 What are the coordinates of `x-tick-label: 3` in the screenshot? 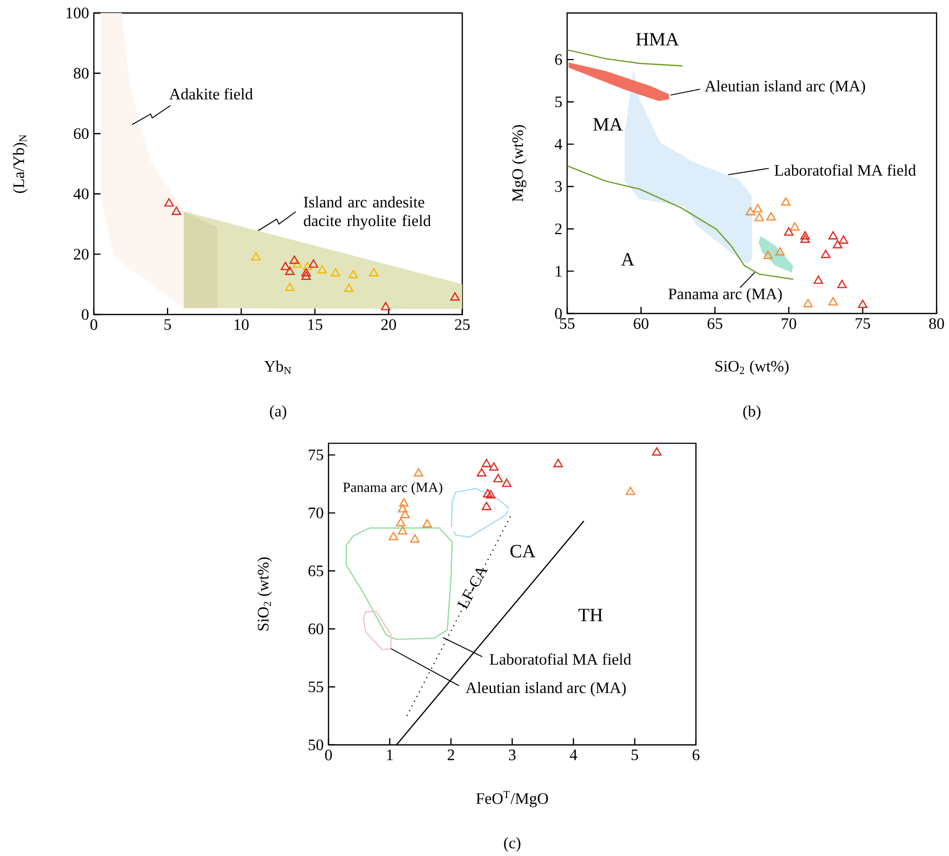 It's located at (512, 755).